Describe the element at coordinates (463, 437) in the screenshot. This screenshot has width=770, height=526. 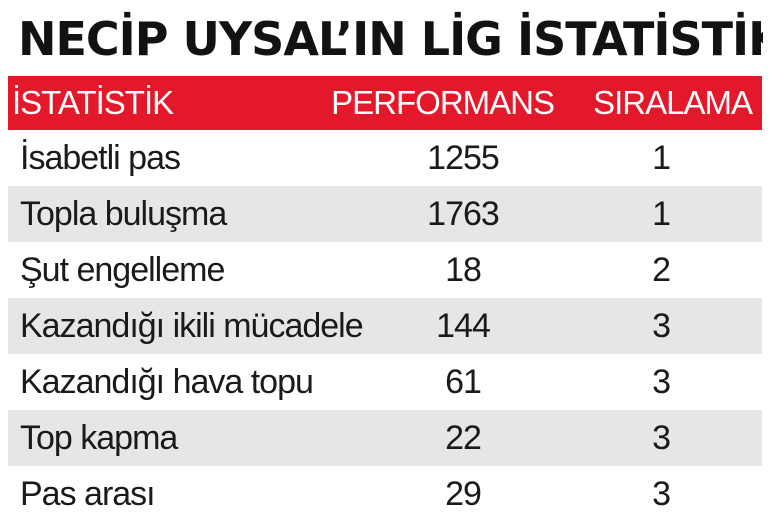
I see `row-performance: 22` at that location.